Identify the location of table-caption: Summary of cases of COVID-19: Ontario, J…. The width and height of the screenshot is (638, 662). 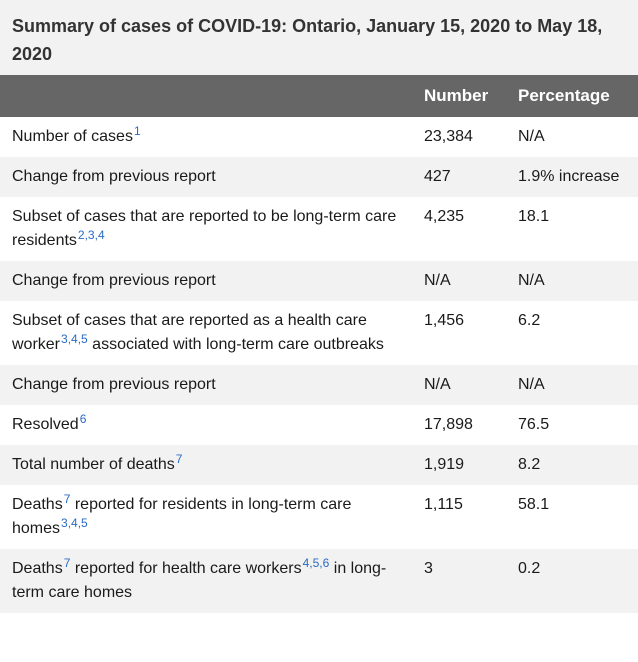
(319, 37).